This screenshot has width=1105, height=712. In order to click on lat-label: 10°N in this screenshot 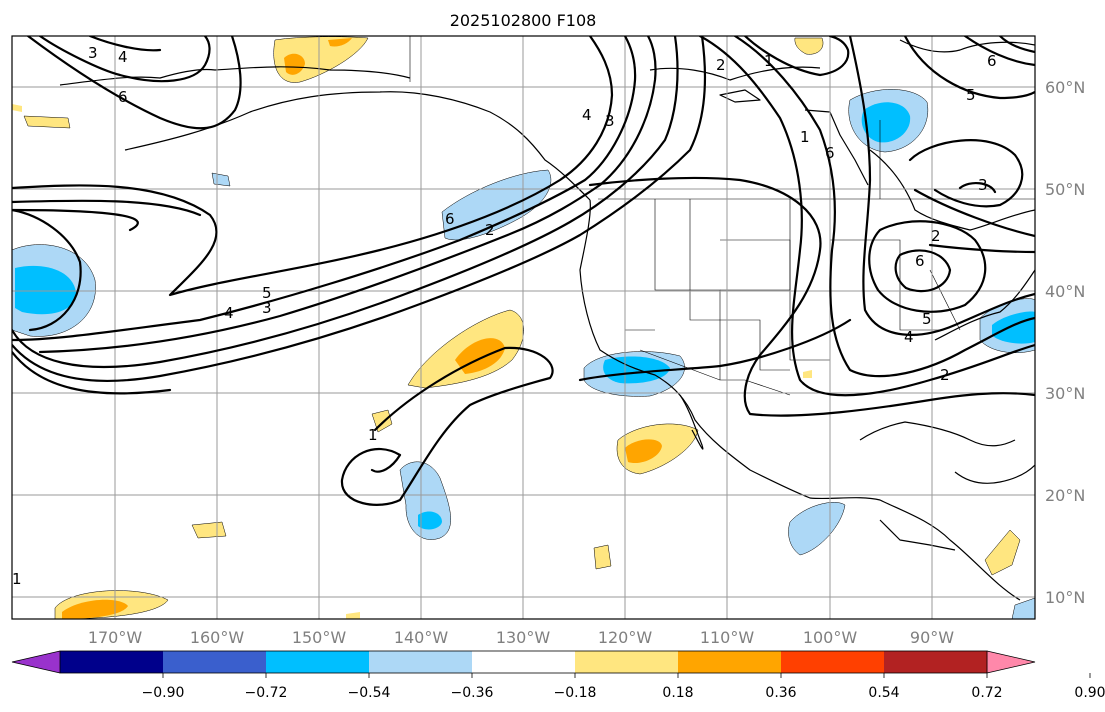, I will do `click(1065, 597)`.